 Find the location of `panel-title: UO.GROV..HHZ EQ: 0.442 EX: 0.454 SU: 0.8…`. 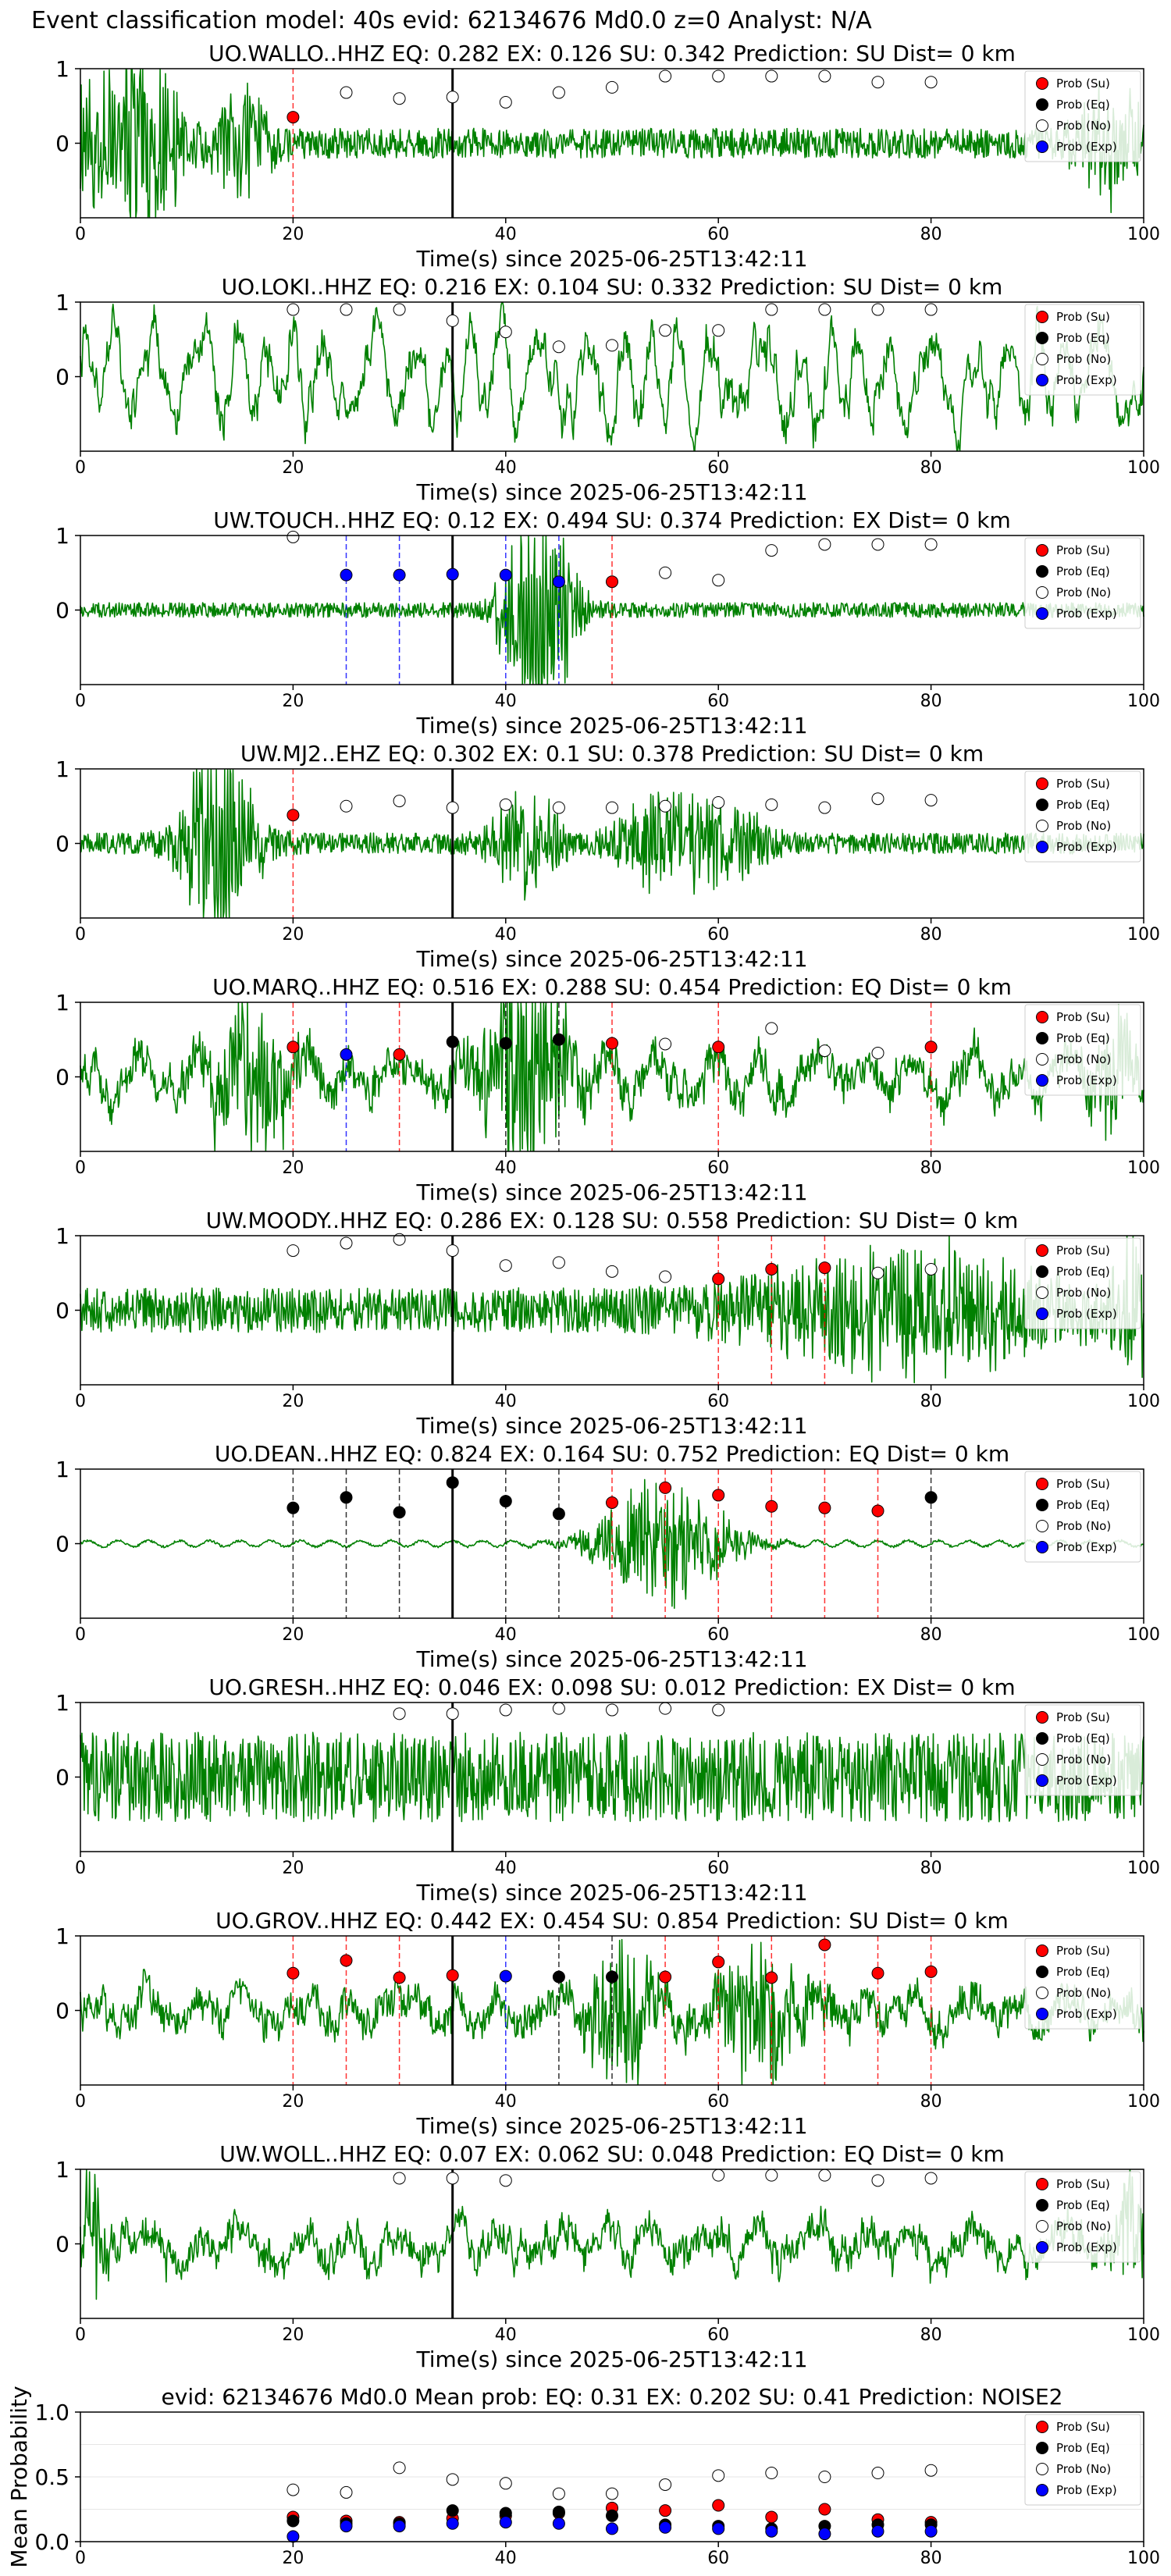

panel-title: UO.GROV..HHZ EQ: 0.442 EX: 0.454 SU: 0.8… is located at coordinates (612, 1921).